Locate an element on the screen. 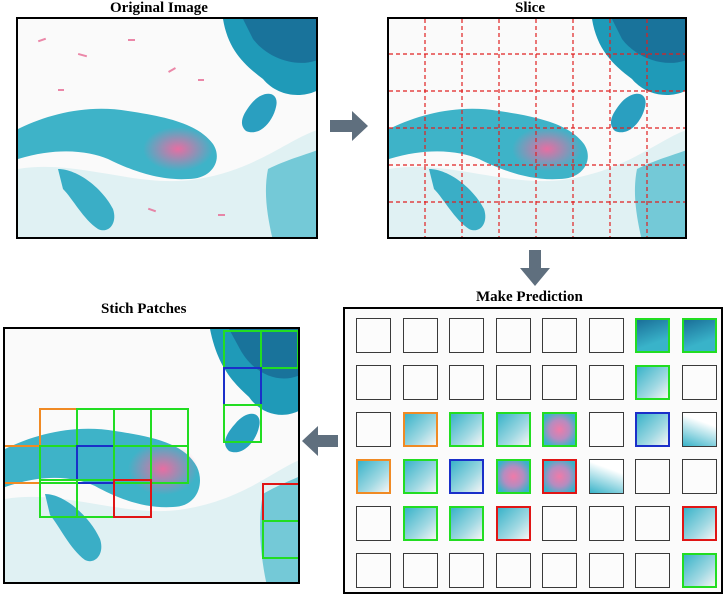  arrow-down-icon is located at coordinates (535, 268).